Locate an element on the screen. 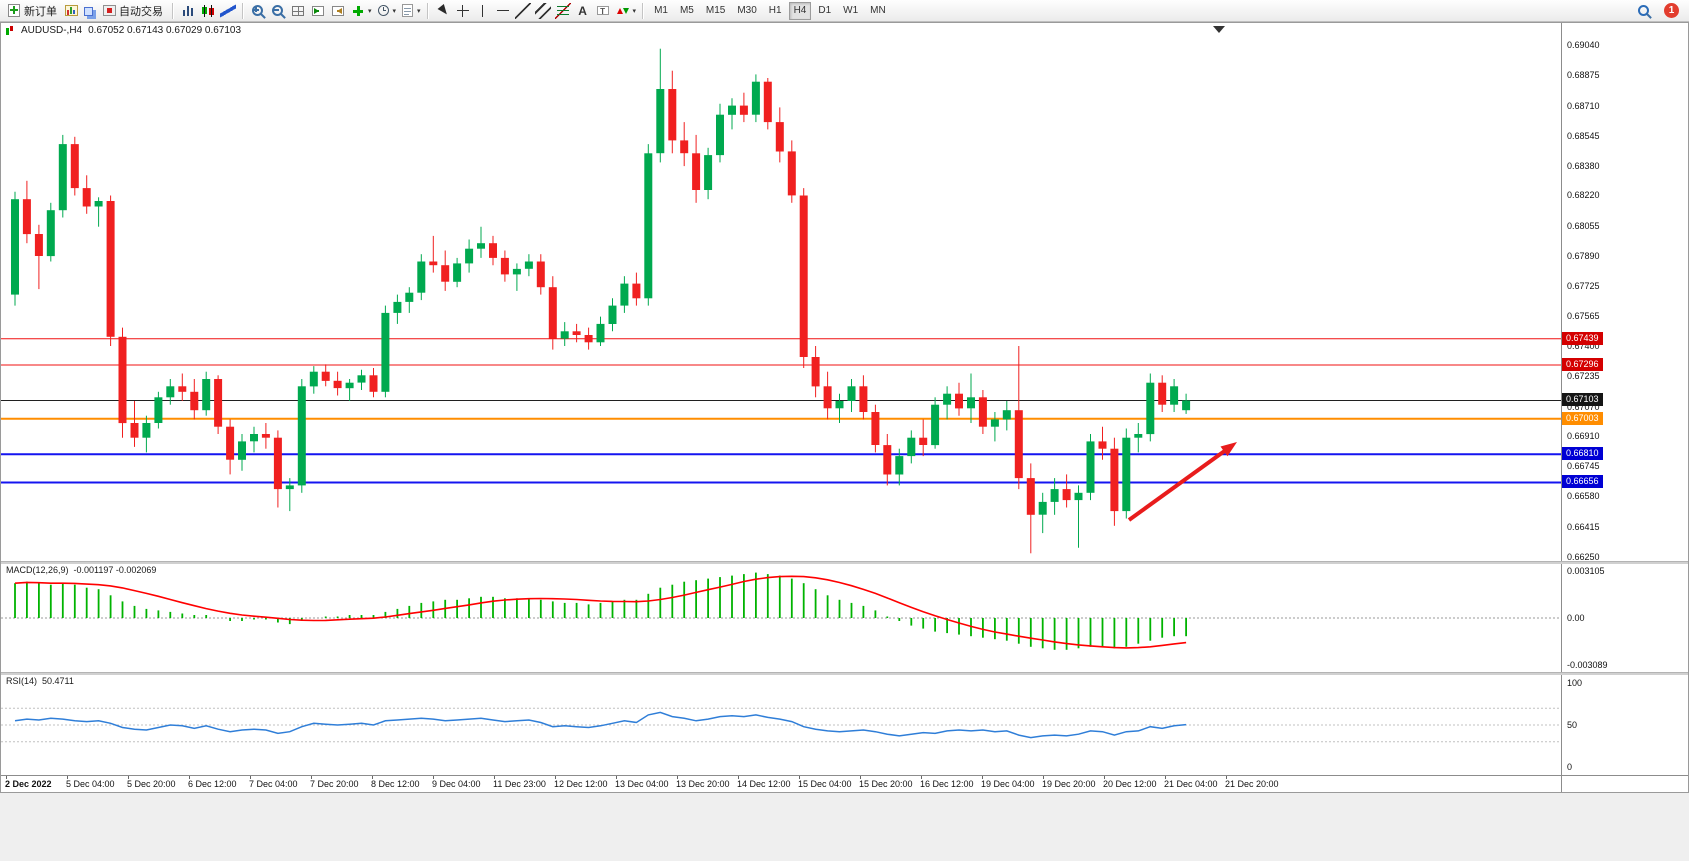  search-icon is located at coordinates (1644, 11).